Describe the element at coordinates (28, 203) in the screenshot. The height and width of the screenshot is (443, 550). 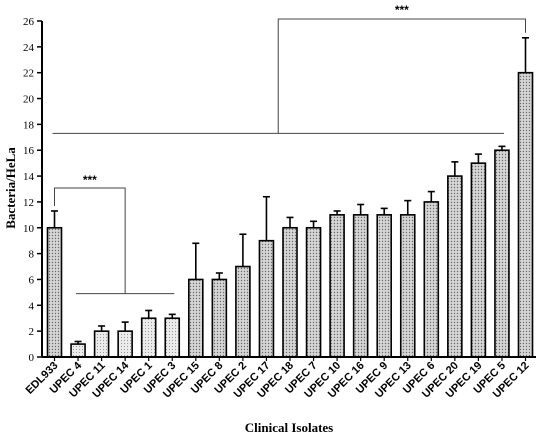
I see `y-tick-label: 12` at that location.